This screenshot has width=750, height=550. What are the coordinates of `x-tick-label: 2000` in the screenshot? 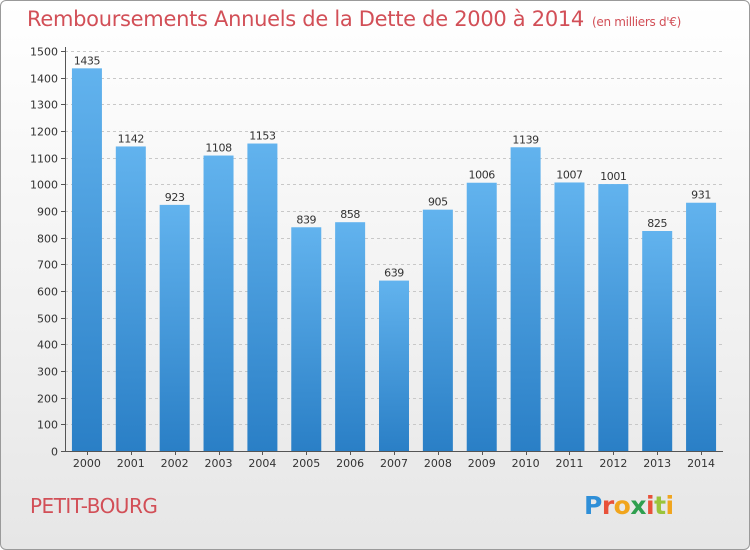 It's located at (87, 463).